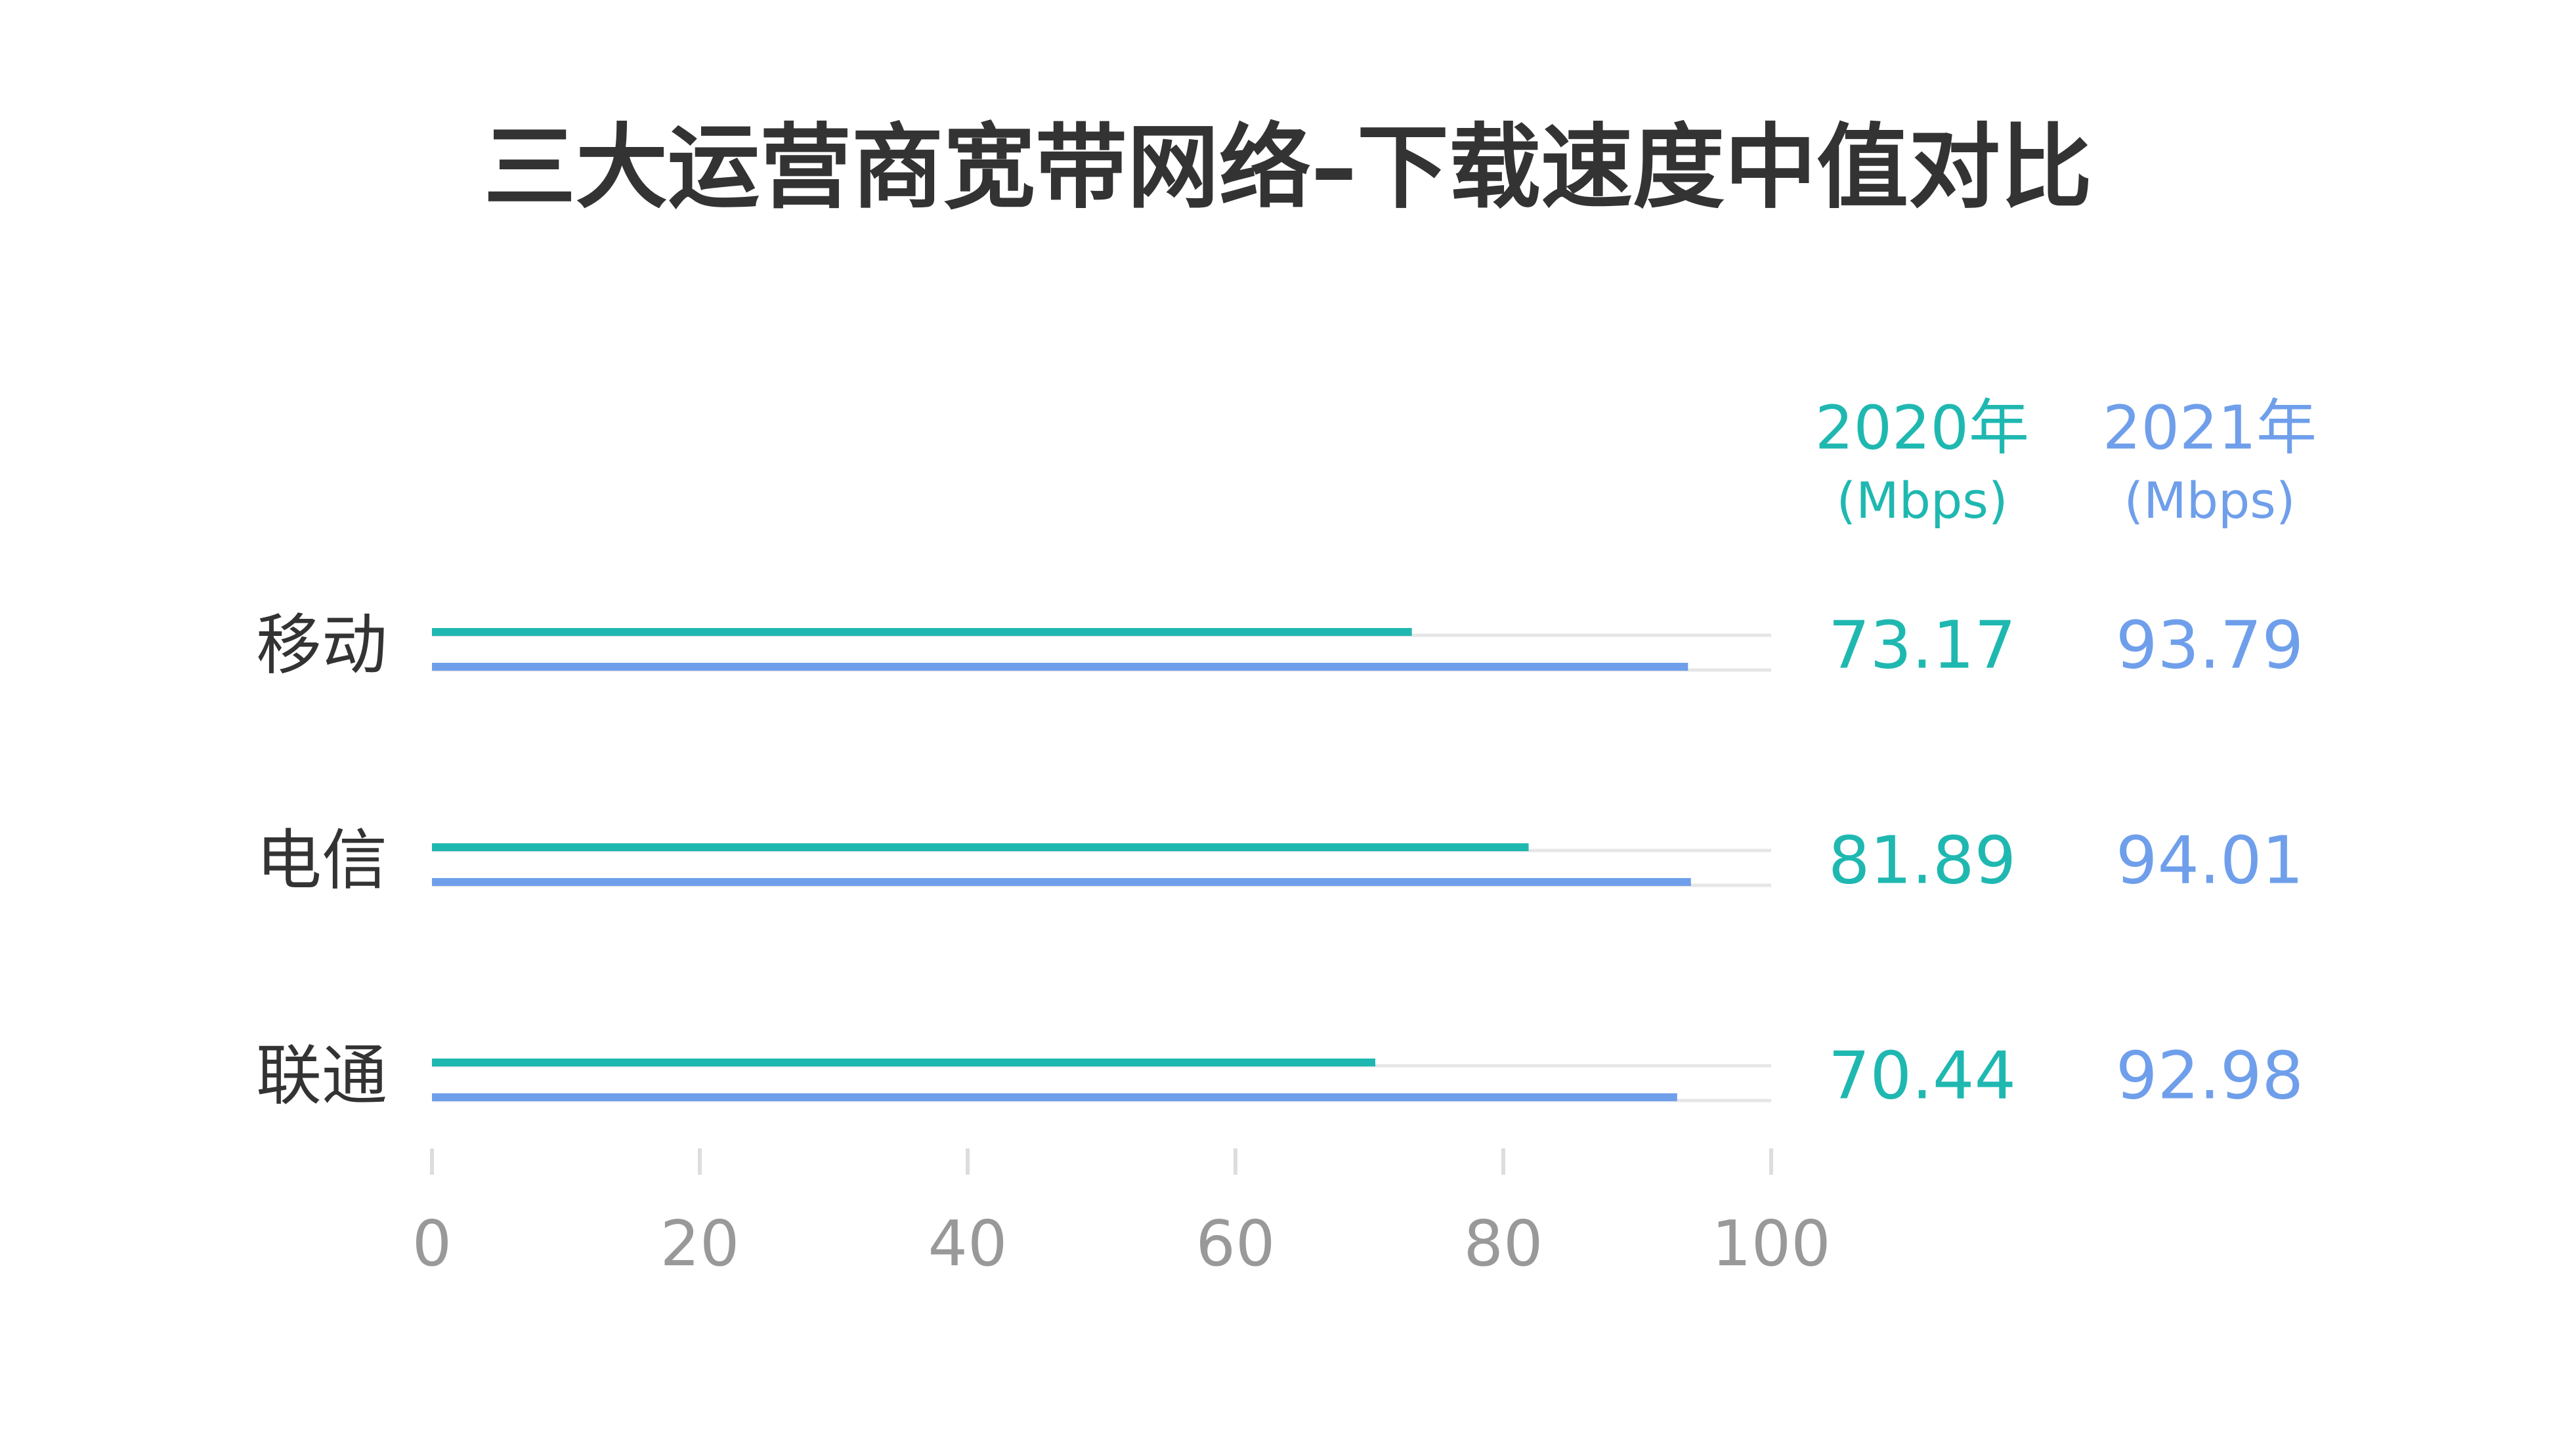  What do you see at coordinates (1922, 427) in the screenshot?
I see `legend-label: 2020年` at bounding box center [1922, 427].